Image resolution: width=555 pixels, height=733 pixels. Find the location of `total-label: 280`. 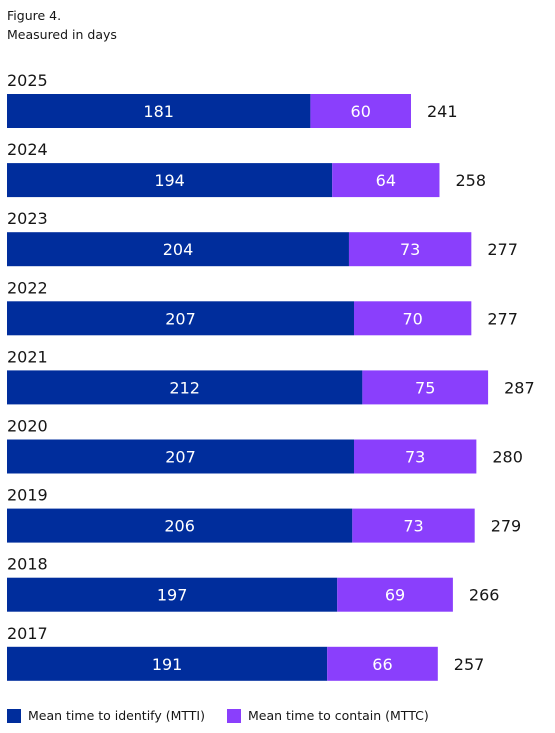

total-label: 280 is located at coordinates (507, 457).